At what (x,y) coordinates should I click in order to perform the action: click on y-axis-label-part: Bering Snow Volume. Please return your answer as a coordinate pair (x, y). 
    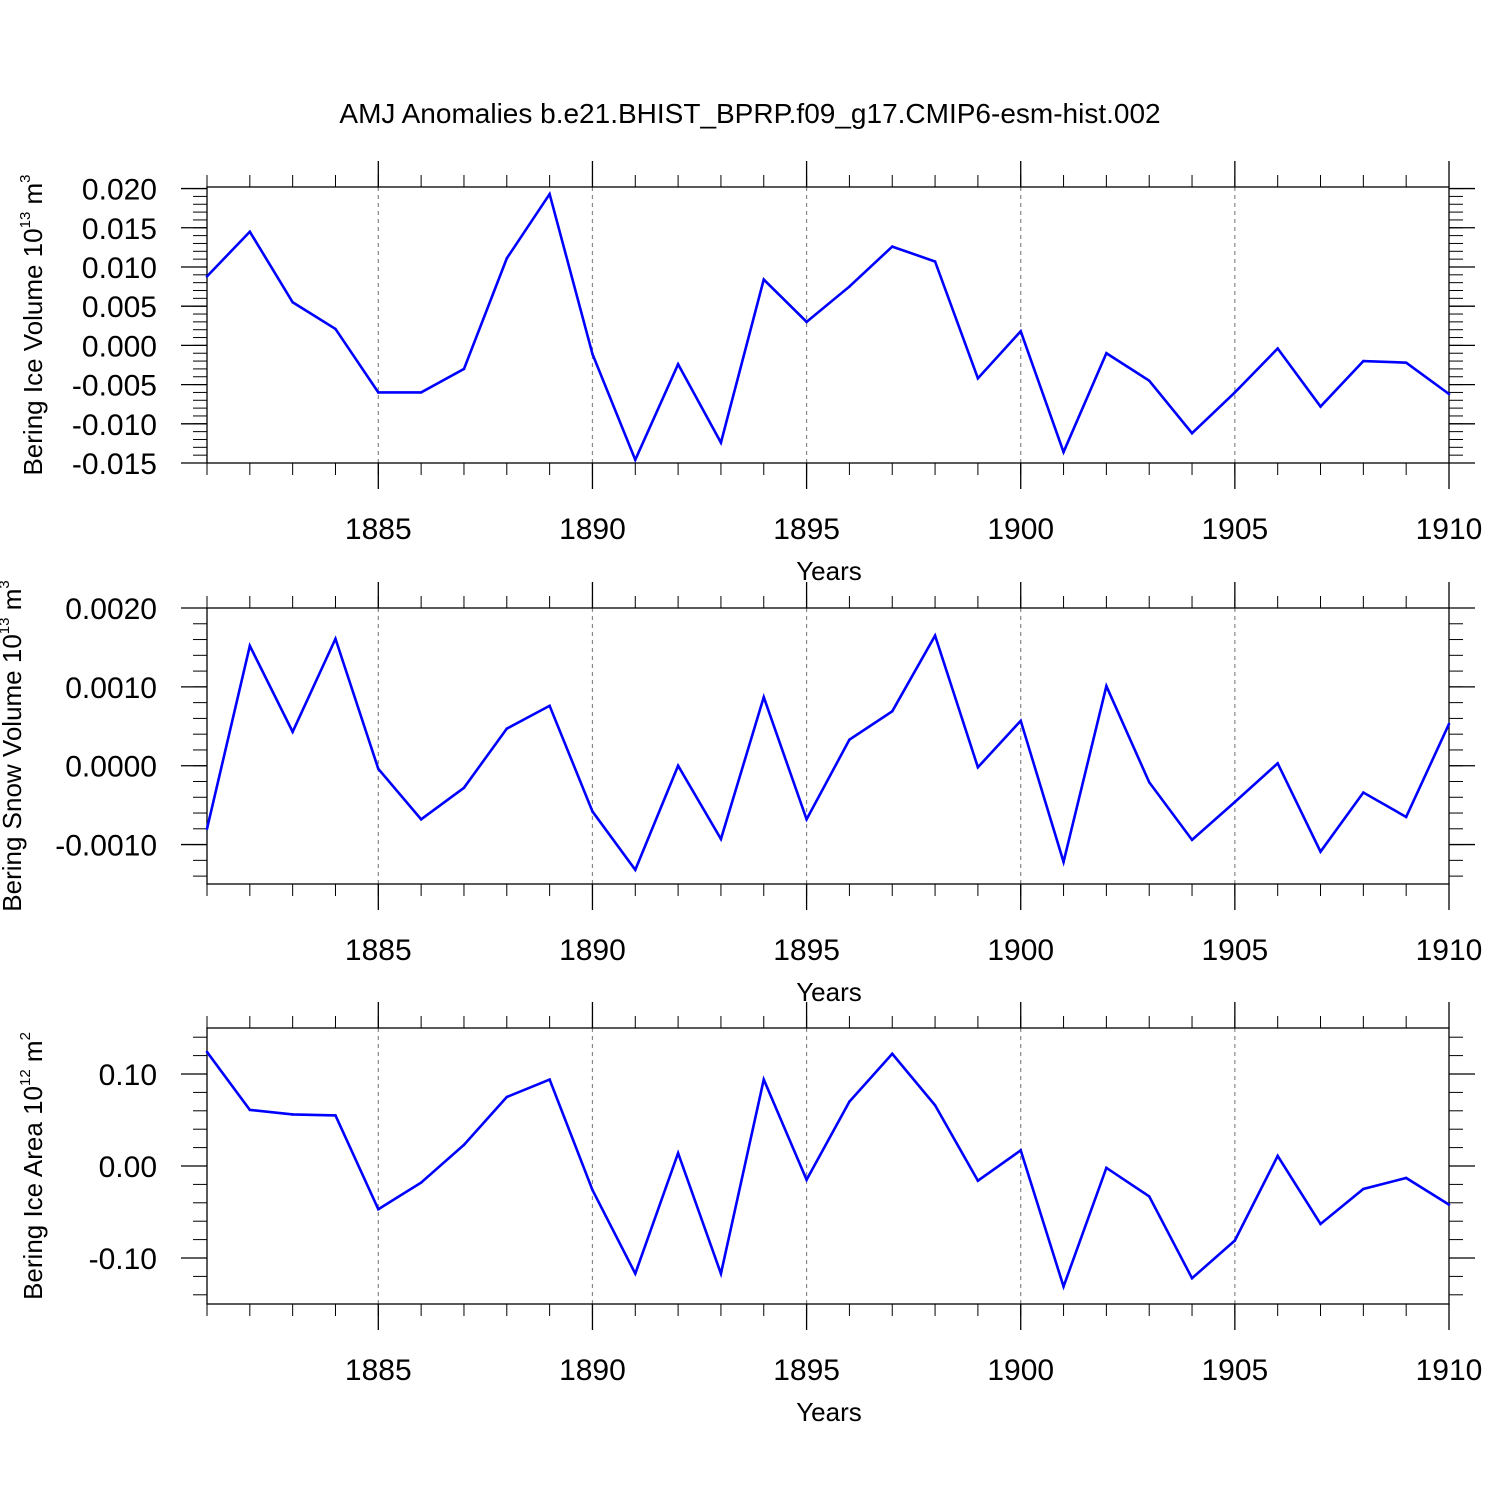
    Looking at the image, I should click on (13, 787).